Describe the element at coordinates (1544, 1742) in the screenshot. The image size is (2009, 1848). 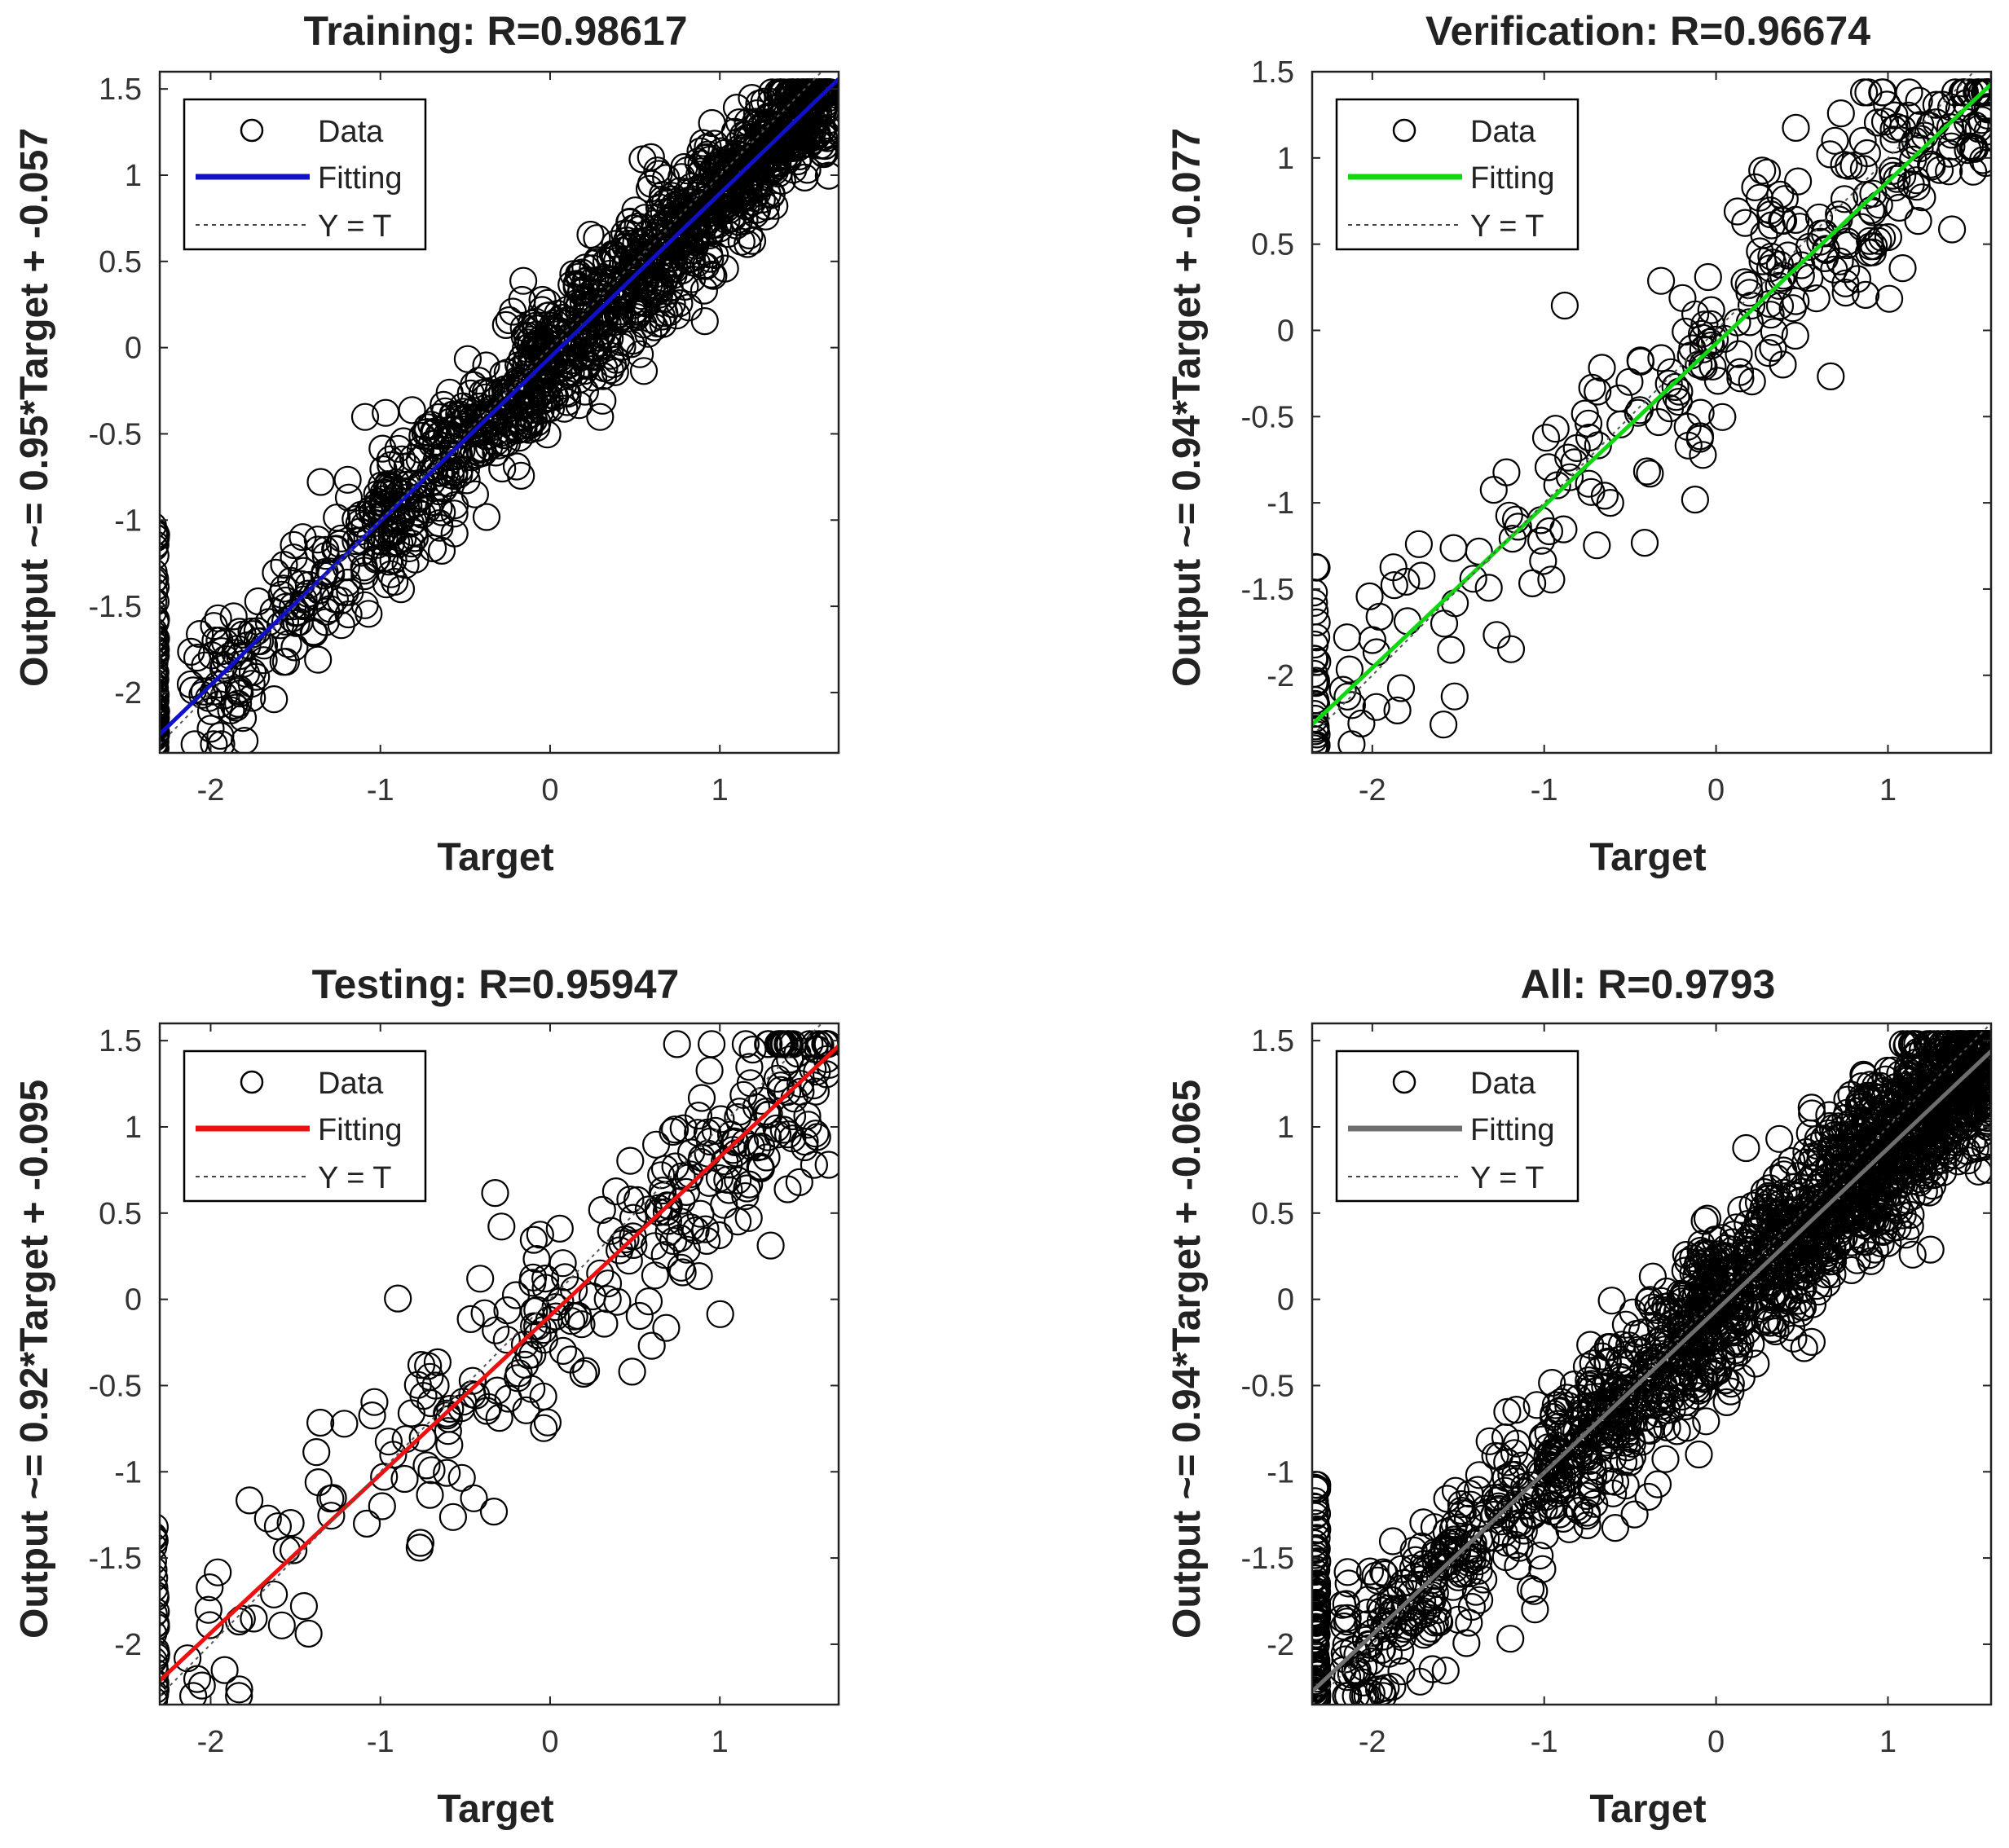
I see `all-x-tick-label: -1` at that location.